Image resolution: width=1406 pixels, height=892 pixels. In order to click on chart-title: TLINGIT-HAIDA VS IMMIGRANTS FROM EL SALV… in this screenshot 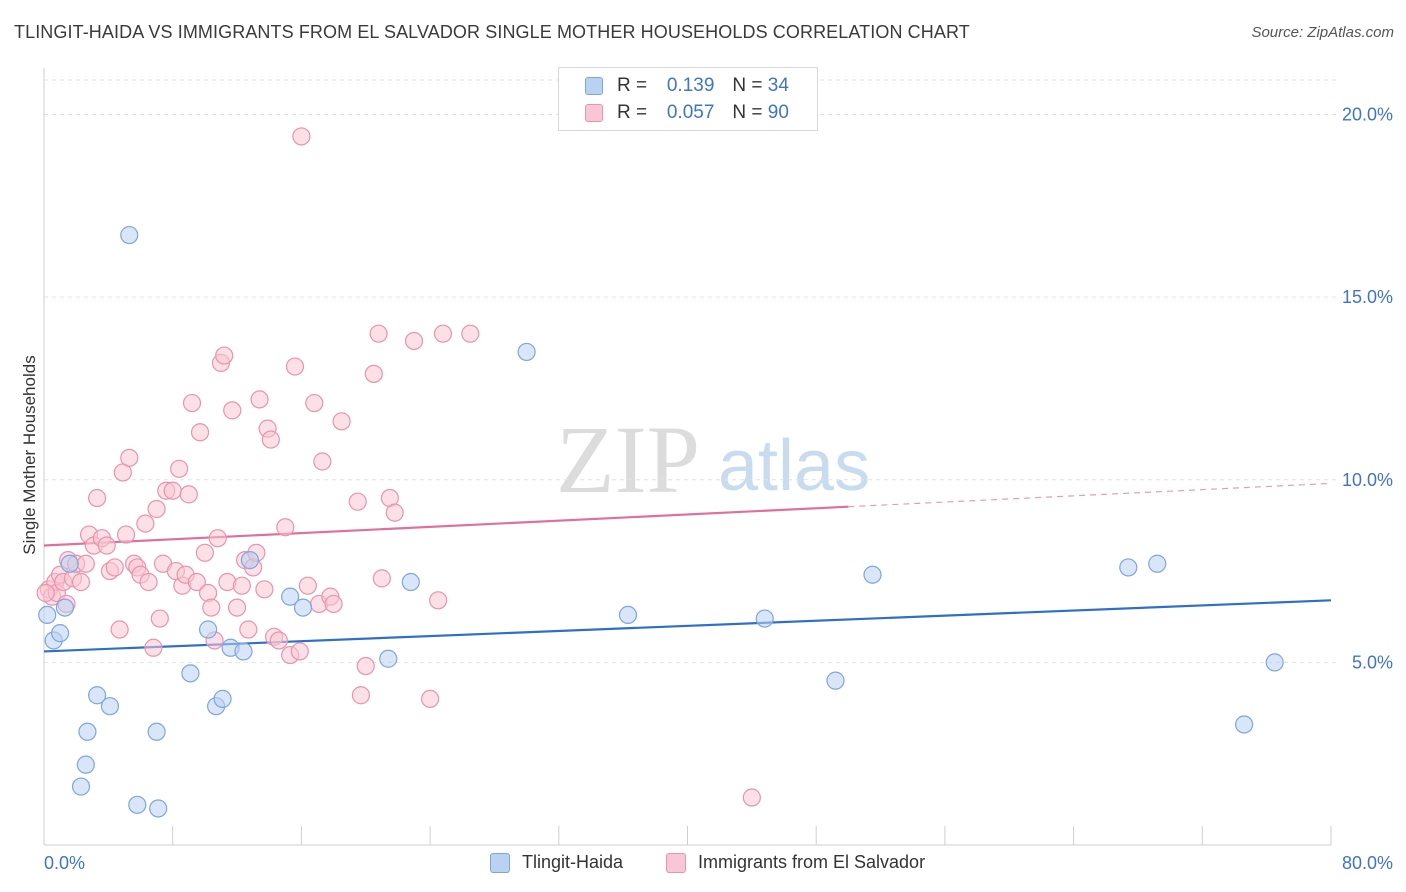, I will do `click(492, 32)`.